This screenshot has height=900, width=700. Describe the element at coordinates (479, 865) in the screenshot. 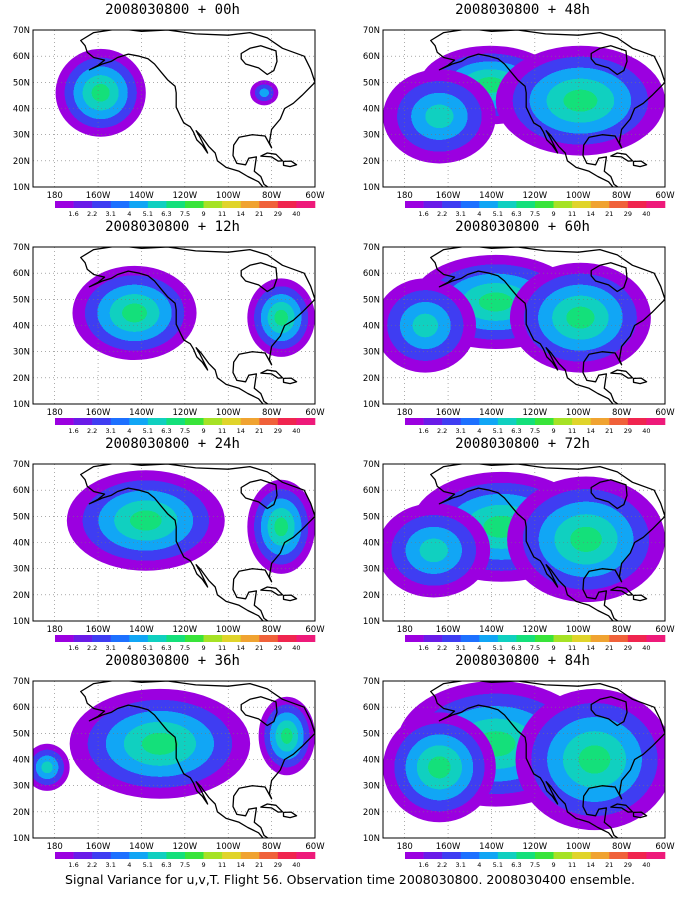

I see `colorbar-label: 4` at that location.